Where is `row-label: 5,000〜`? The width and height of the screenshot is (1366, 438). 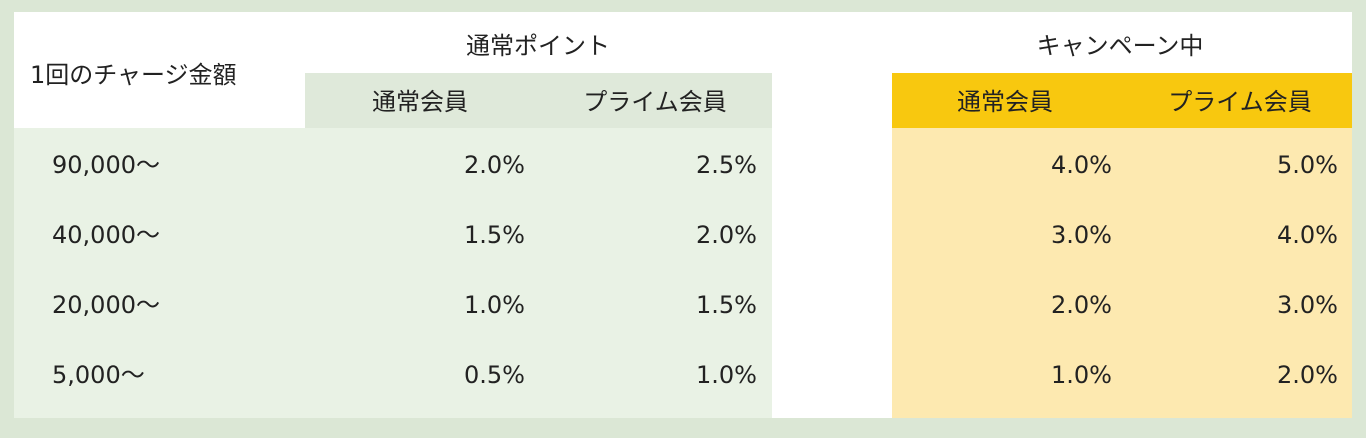
row-label: 5,000〜 is located at coordinates (98, 375).